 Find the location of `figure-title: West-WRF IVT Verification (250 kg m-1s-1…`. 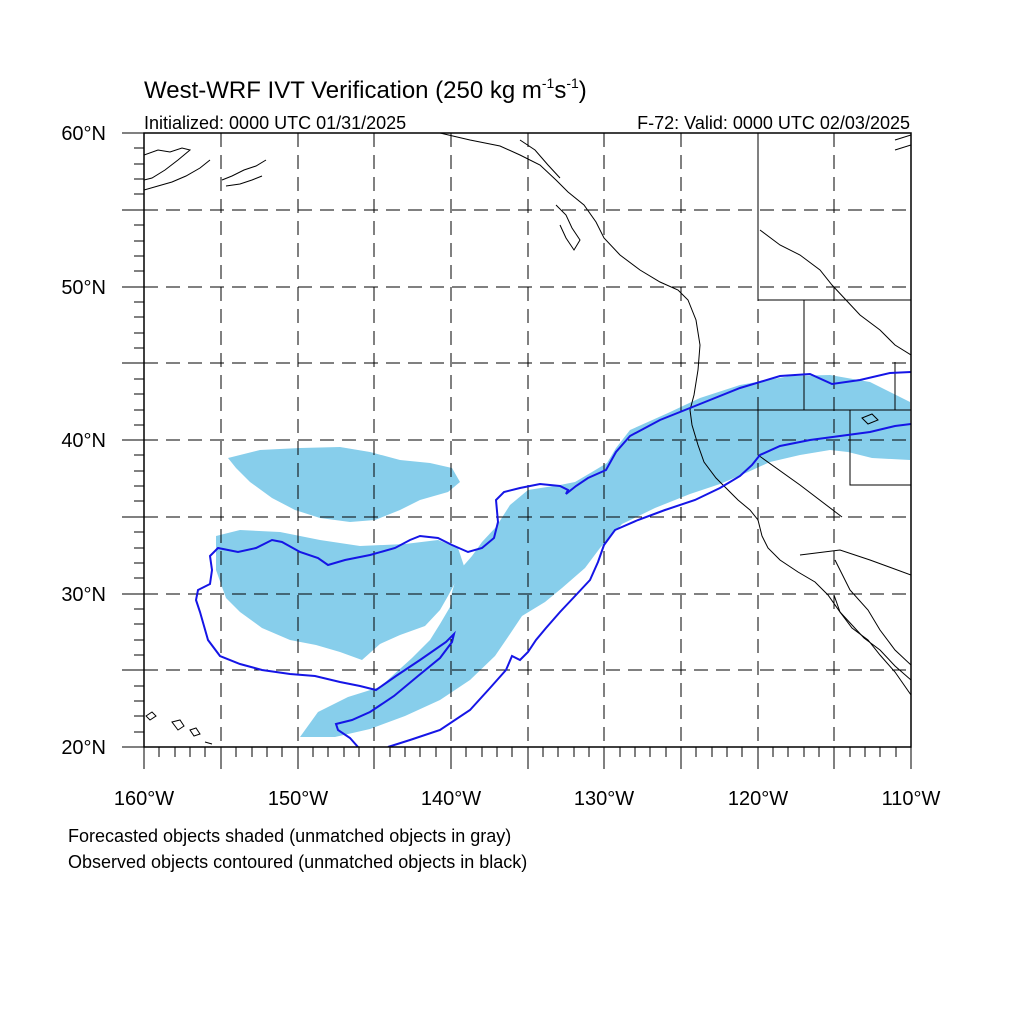

figure-title: West-WRF IVT Verification (250 kg m-1s-1… is located at coordinates (365, 89).